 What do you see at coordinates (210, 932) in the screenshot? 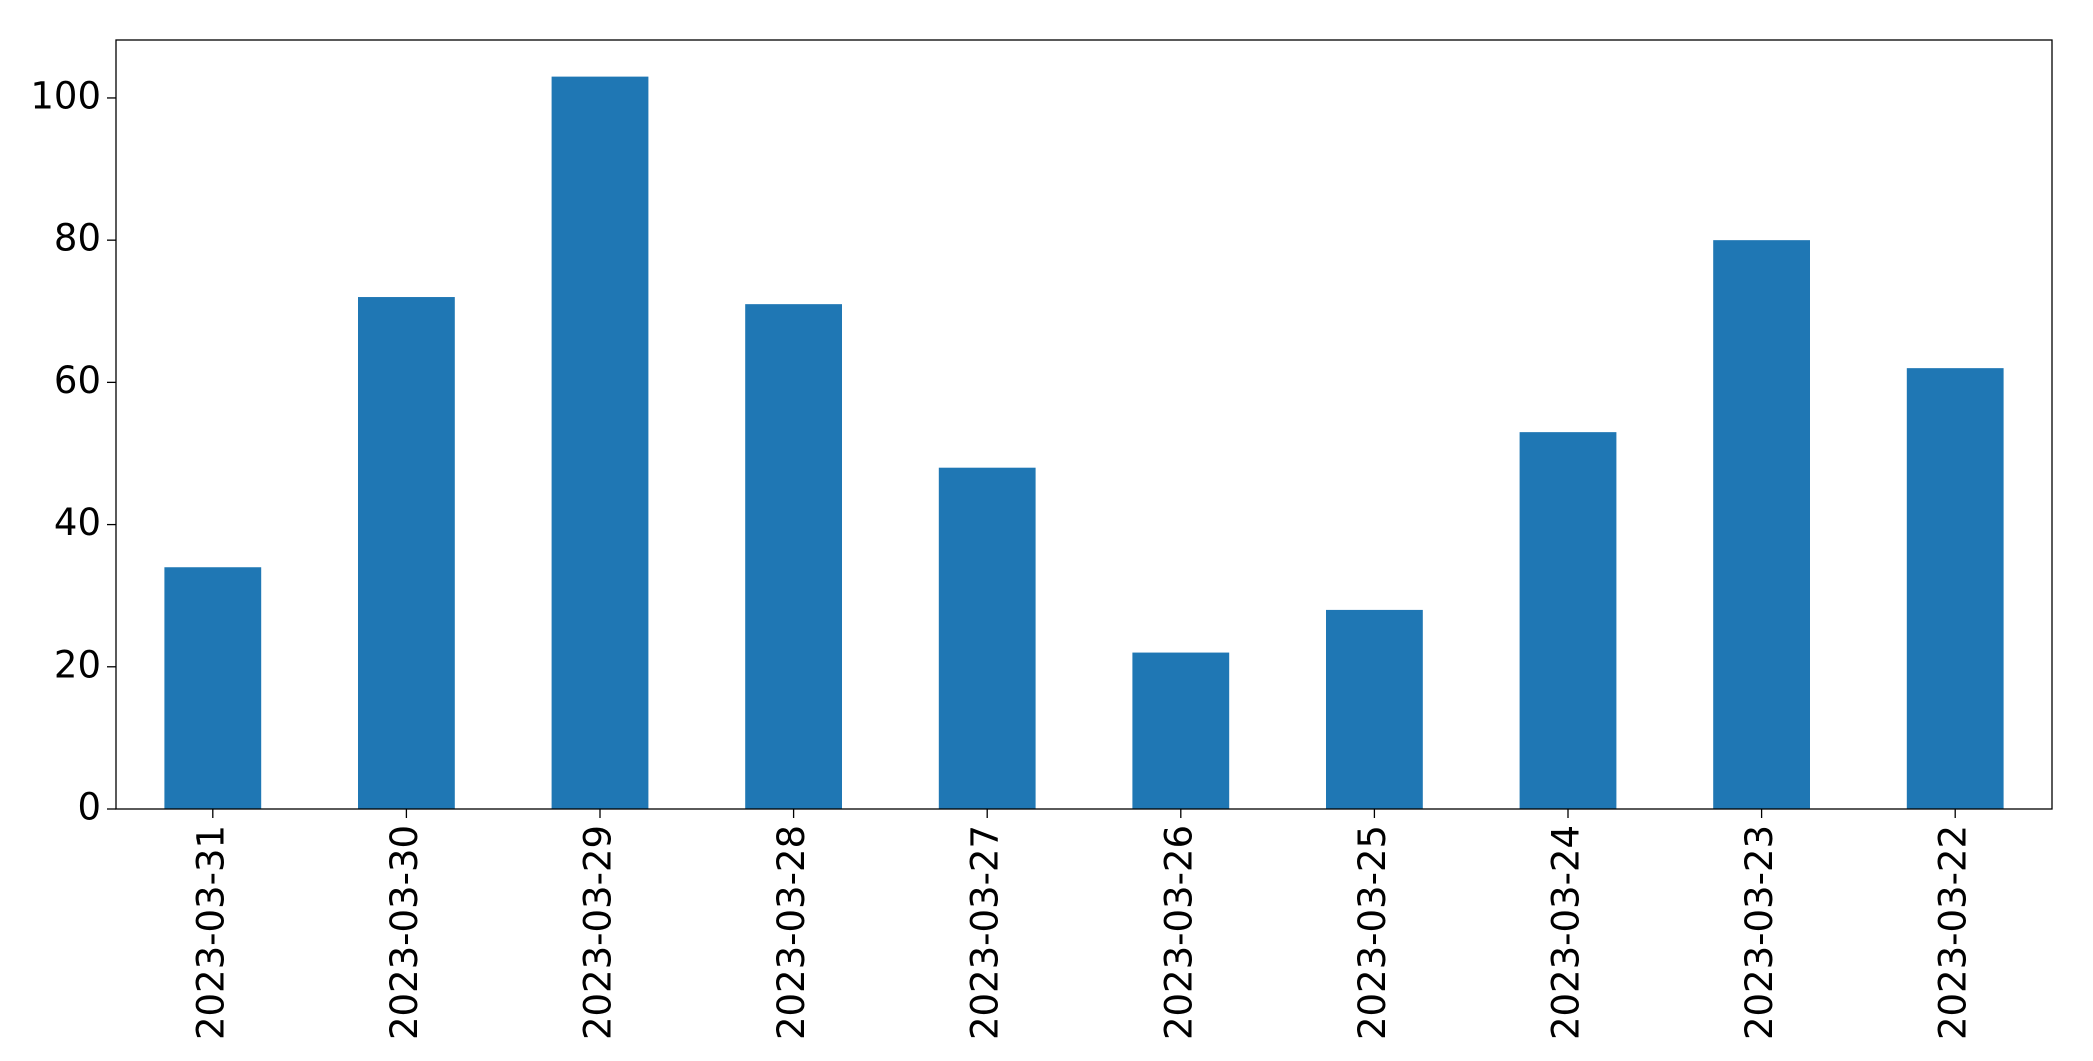
I see `x-tick-label: 2023-03-31` at bounding box center [210, 932].